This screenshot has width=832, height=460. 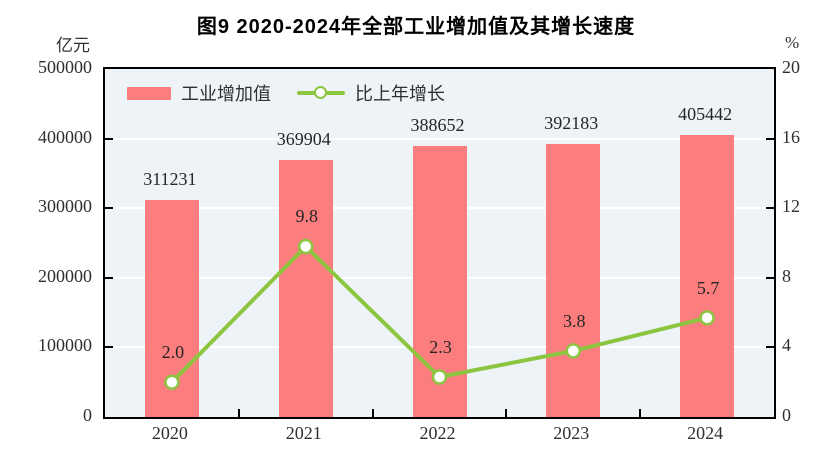 What do you see at coordinates (400, 94) in the screenshot?
I see `line-legend-label: 比上年增长` at bounding box center [400, 94].